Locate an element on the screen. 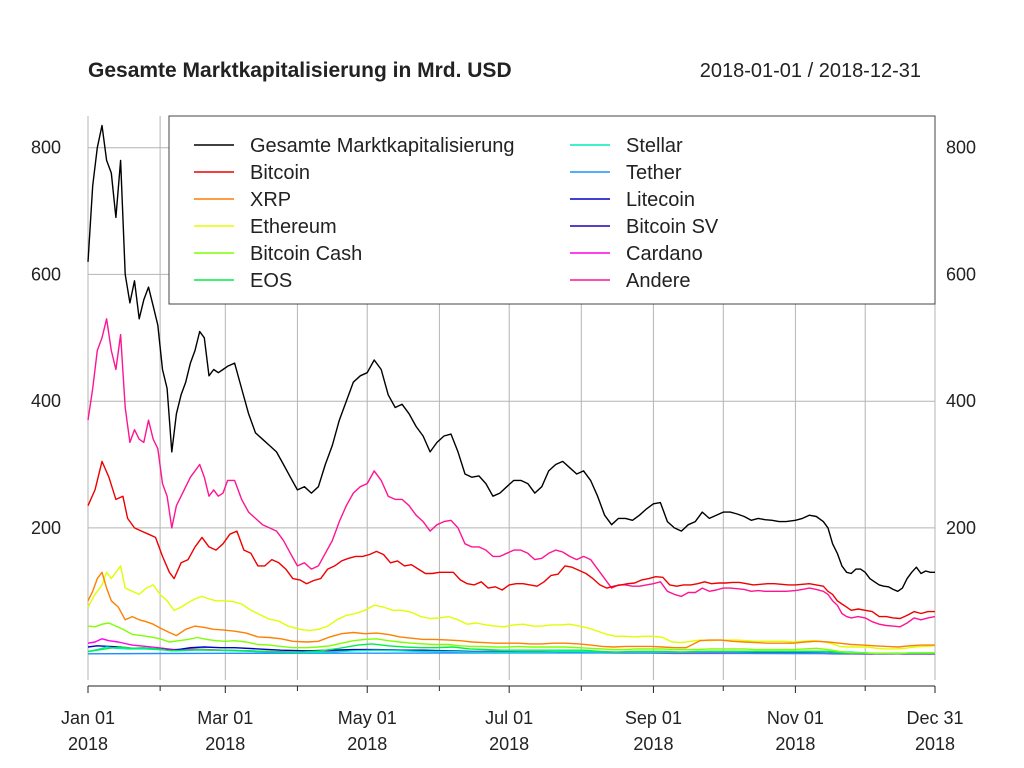 This screenshot has height=768, width=1024. x-tick-label: Jan 01 is located at coordinates (88, 718).